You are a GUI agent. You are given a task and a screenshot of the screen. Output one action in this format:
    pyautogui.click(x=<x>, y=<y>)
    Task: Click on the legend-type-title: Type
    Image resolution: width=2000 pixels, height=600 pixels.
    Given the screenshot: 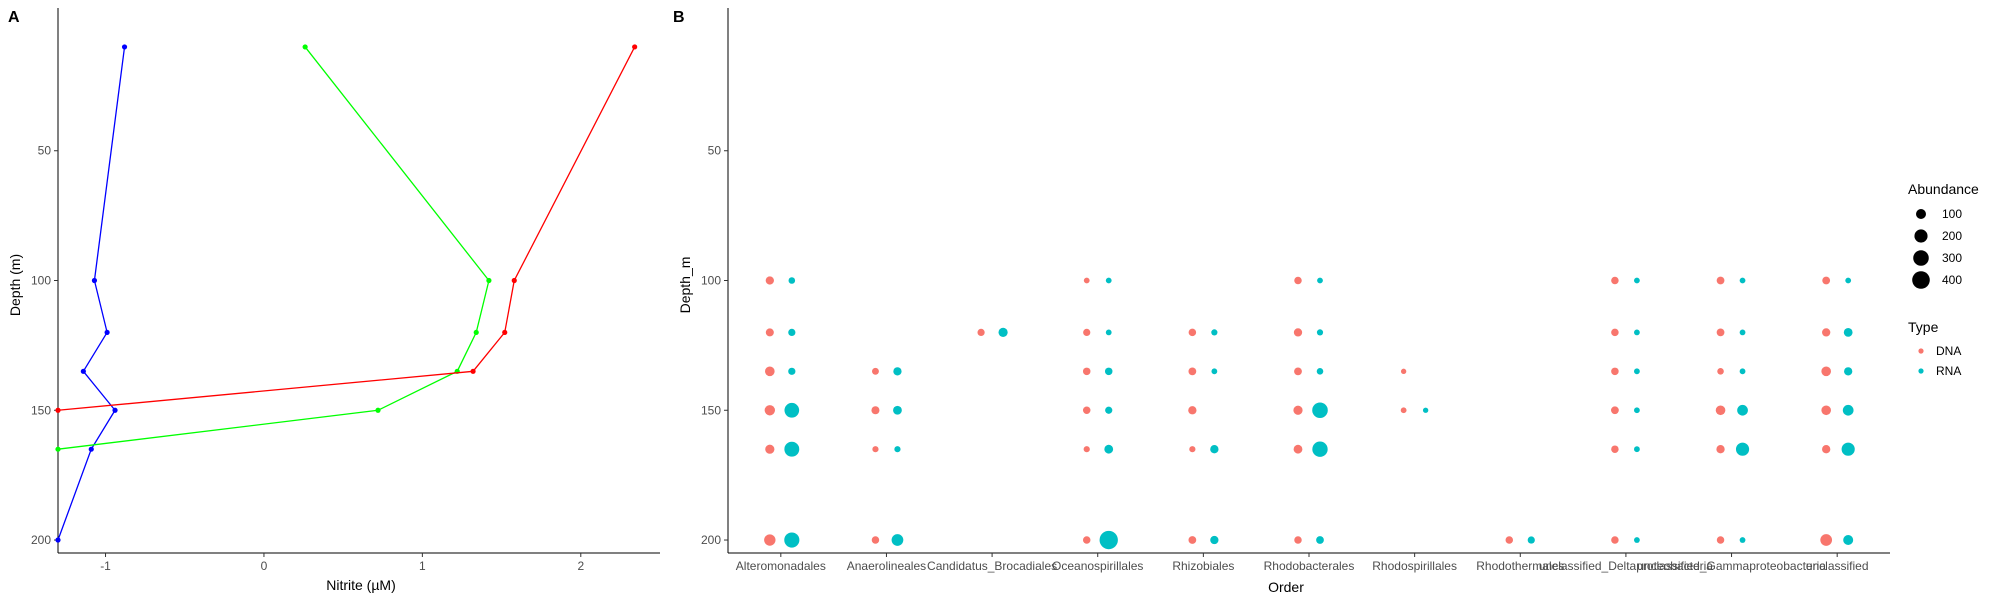 What is the action you would take?
    pyautogui.click(x=1923, y=327)
    